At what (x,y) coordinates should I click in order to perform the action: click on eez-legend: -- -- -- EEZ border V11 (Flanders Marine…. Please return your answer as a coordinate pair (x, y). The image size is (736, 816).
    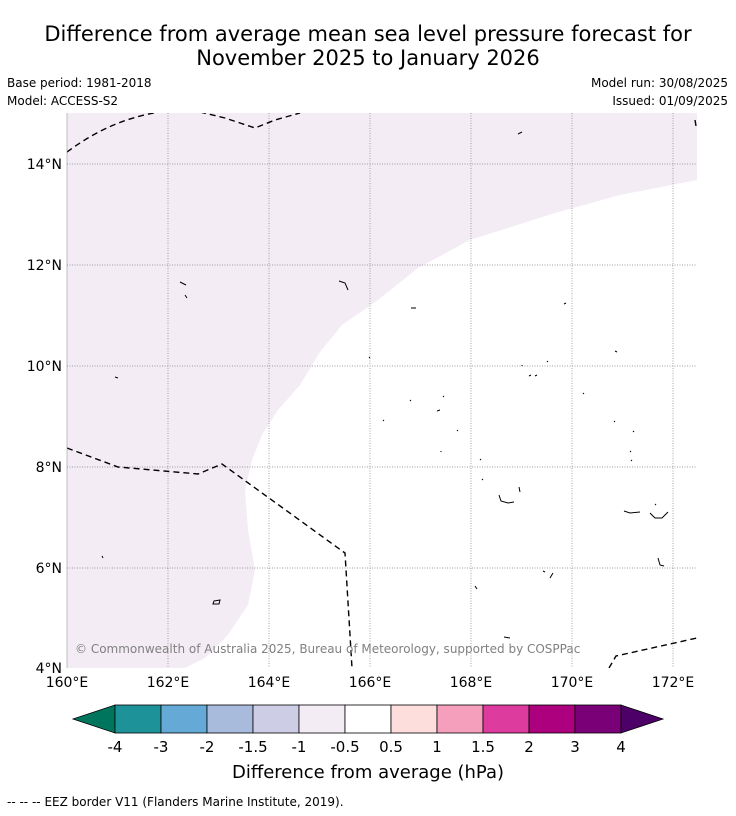
    Looking at the image, I should click on (175, 802).